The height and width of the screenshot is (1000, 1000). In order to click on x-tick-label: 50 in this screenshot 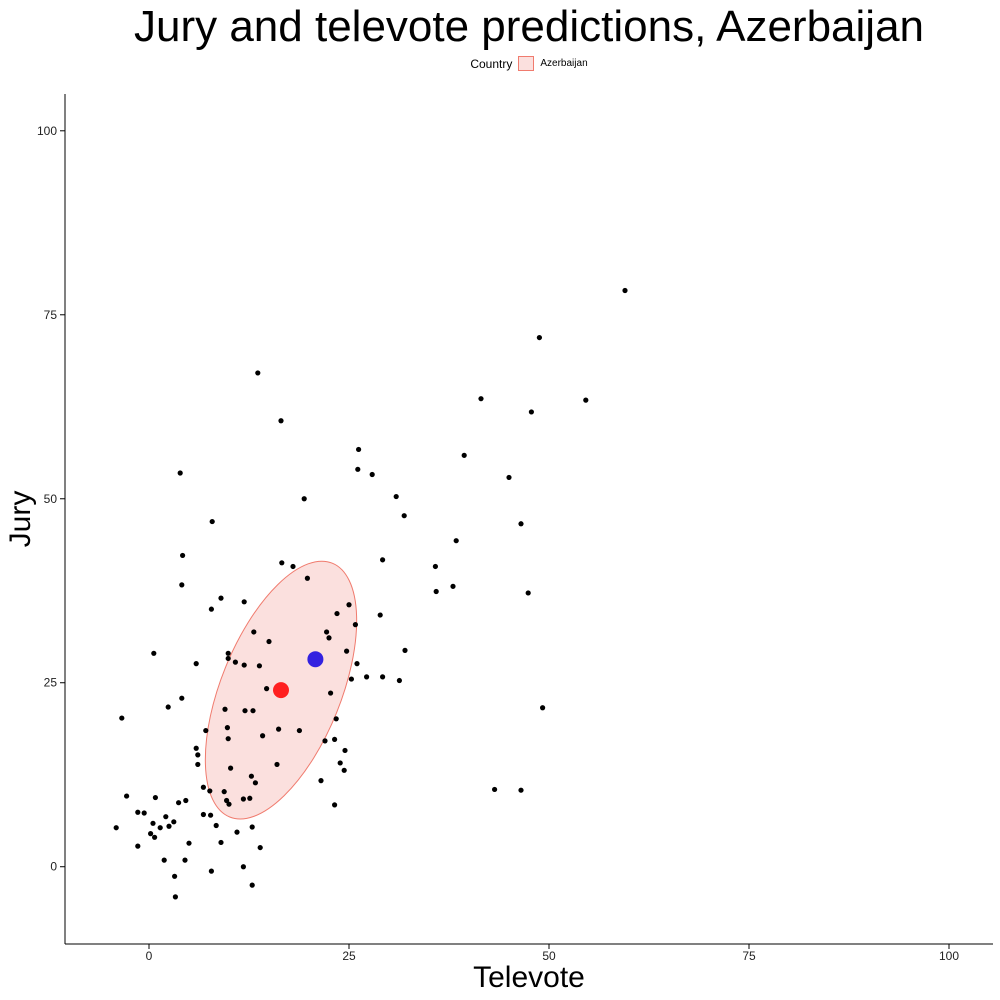, I will do `click(549, 956)`.